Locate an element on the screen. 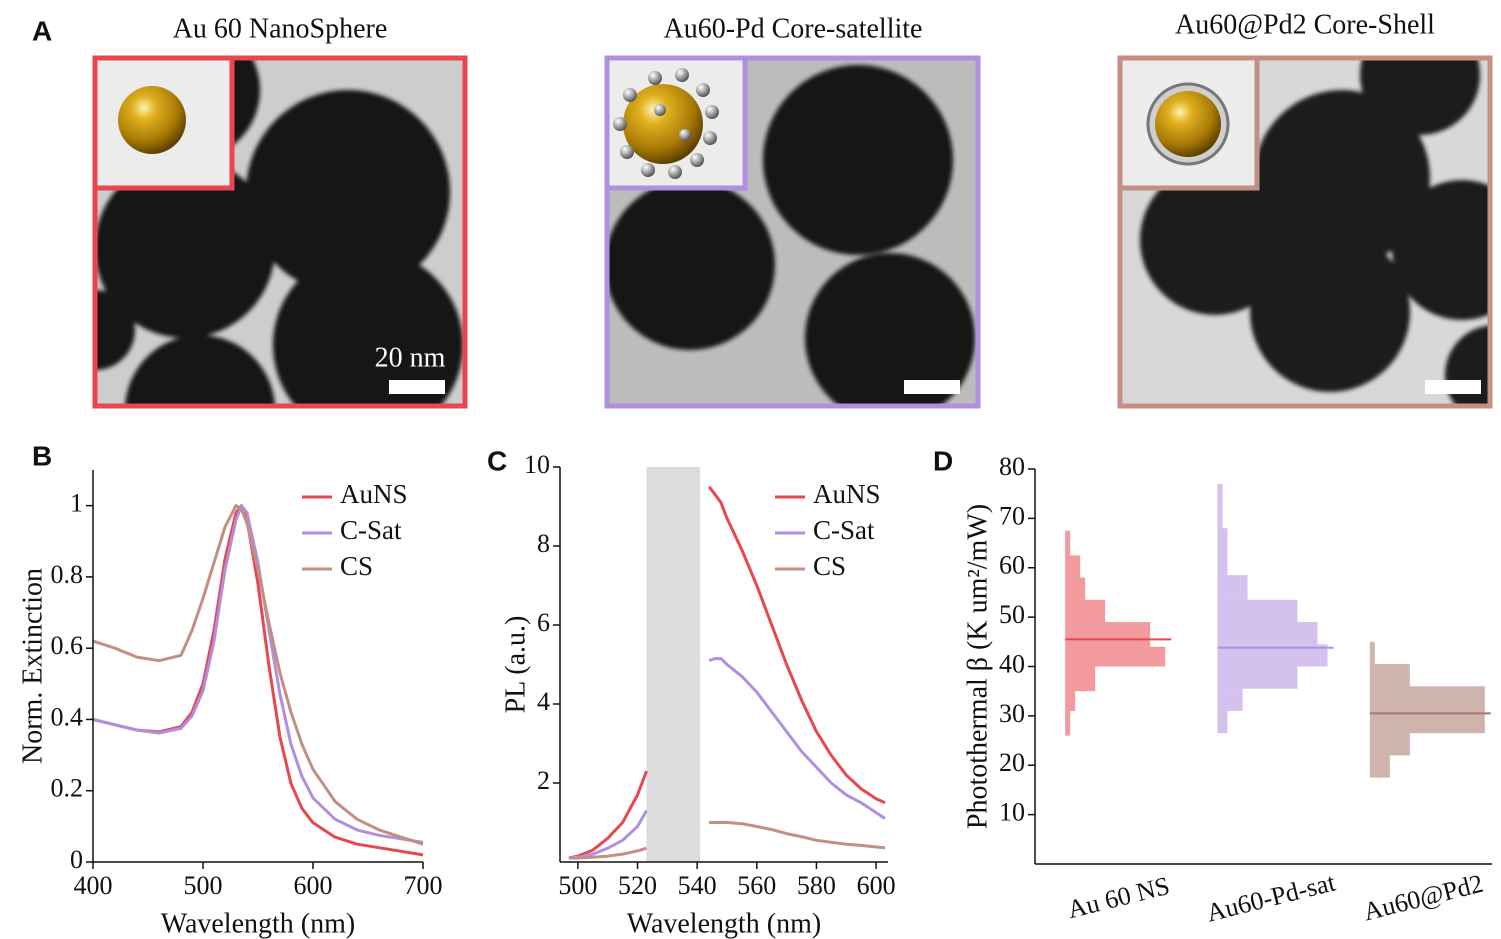 This screenshot has height=939, width=1501. y-tick-label: 0.2 is located at coordinates (67, 788).